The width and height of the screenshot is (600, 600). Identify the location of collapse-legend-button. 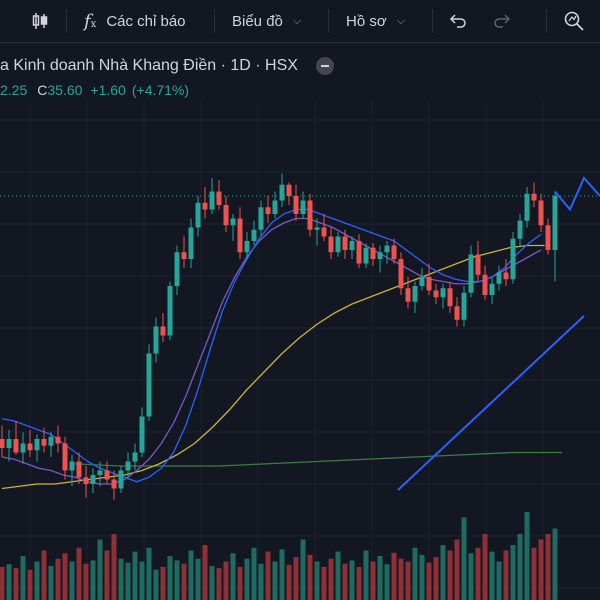
(324, 66).